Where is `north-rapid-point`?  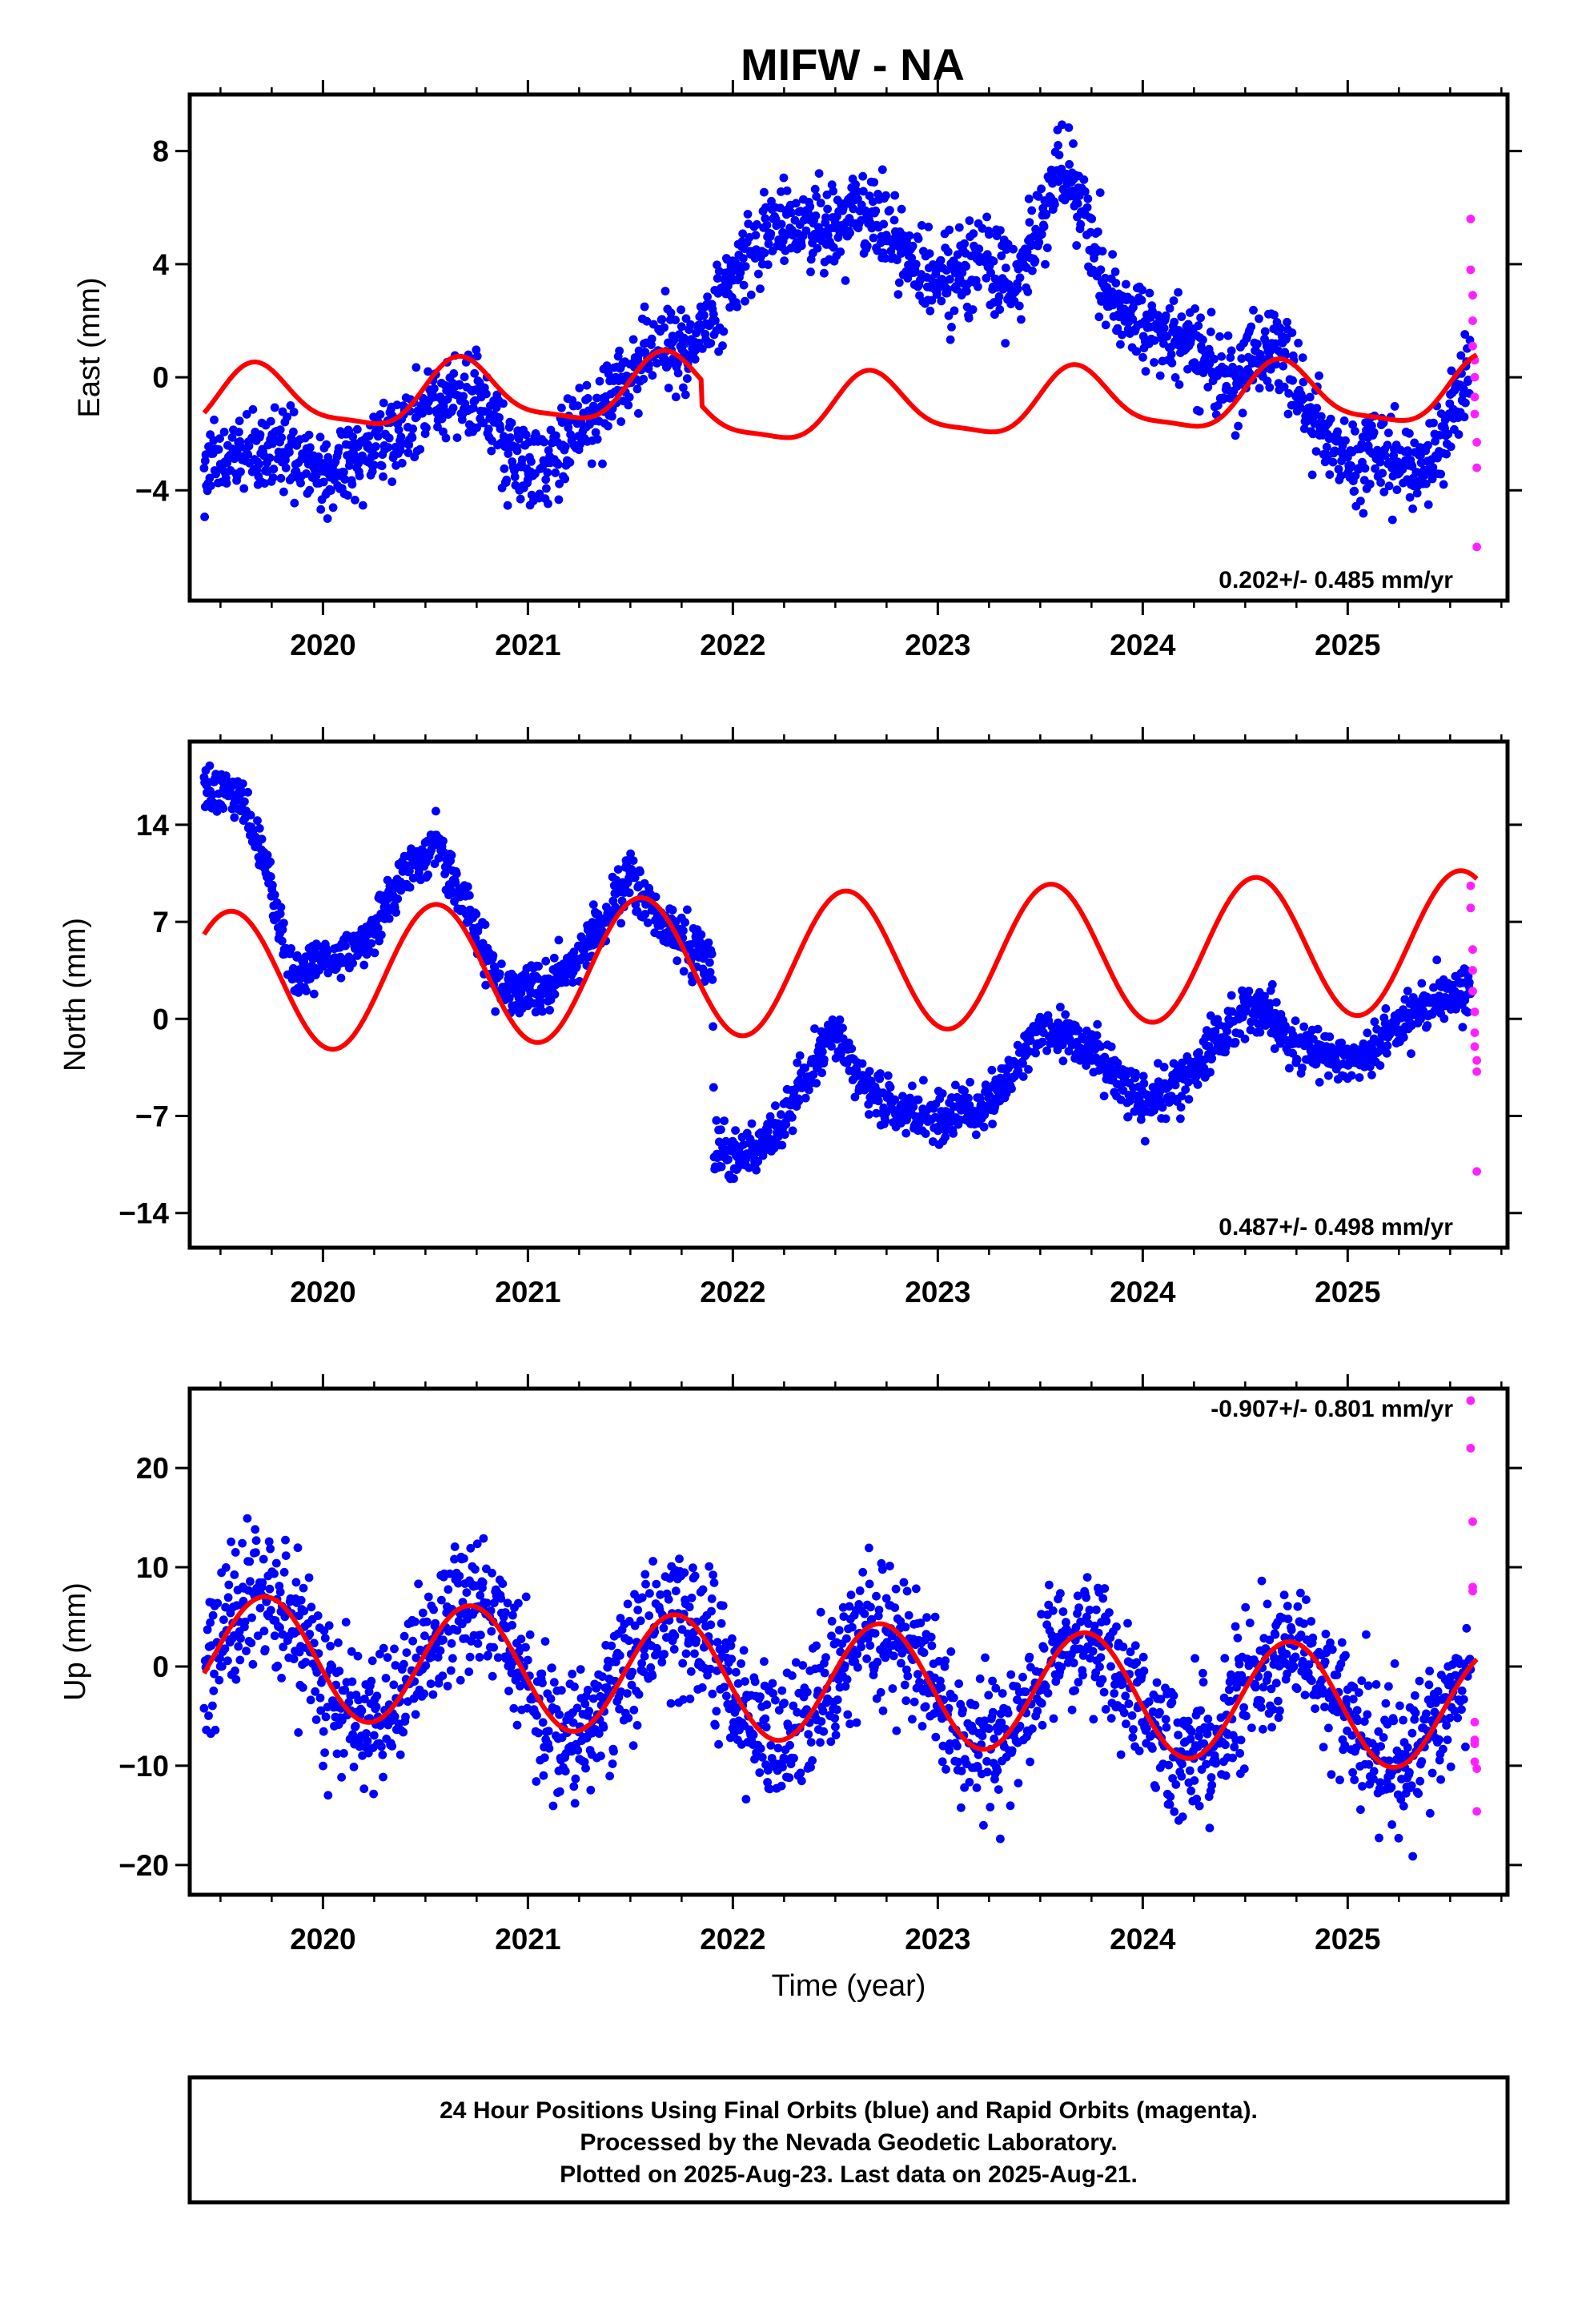
north-rapid-point is located at coordinates (1475, 1046).